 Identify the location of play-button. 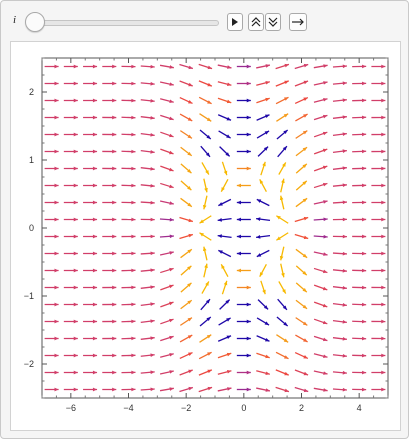
(235, 22).